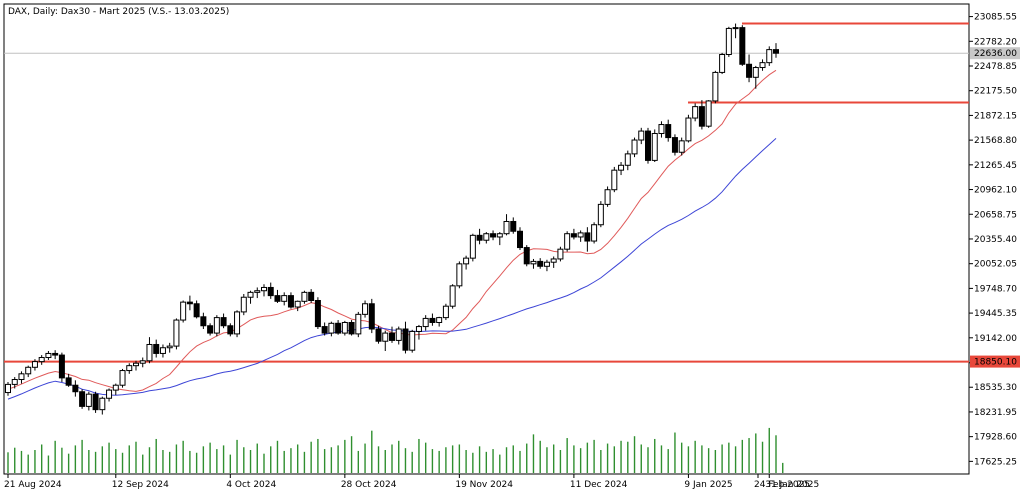 The image size is (1024, 494). I want to click on x-tick-label: 9 Jan 2025, so click(708, 485).